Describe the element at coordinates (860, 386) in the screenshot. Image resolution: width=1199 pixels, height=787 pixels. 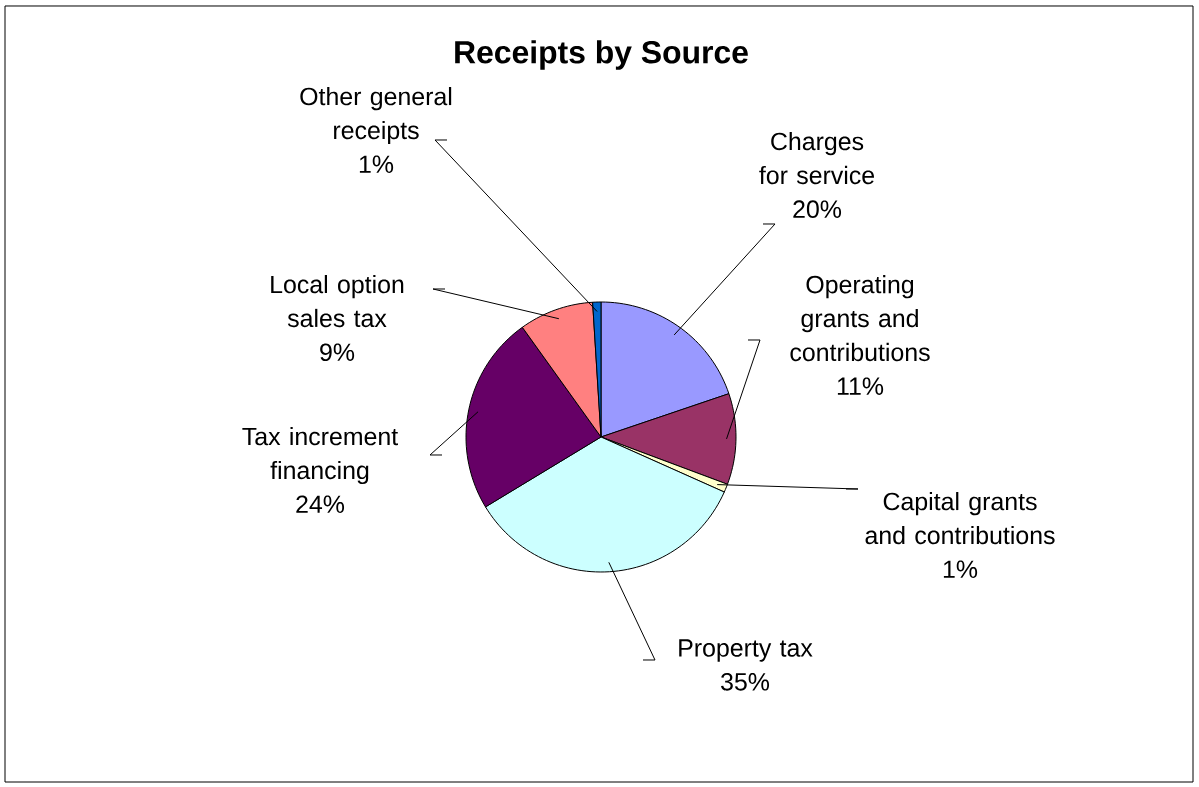
I see `data-label: 11%` at that location.